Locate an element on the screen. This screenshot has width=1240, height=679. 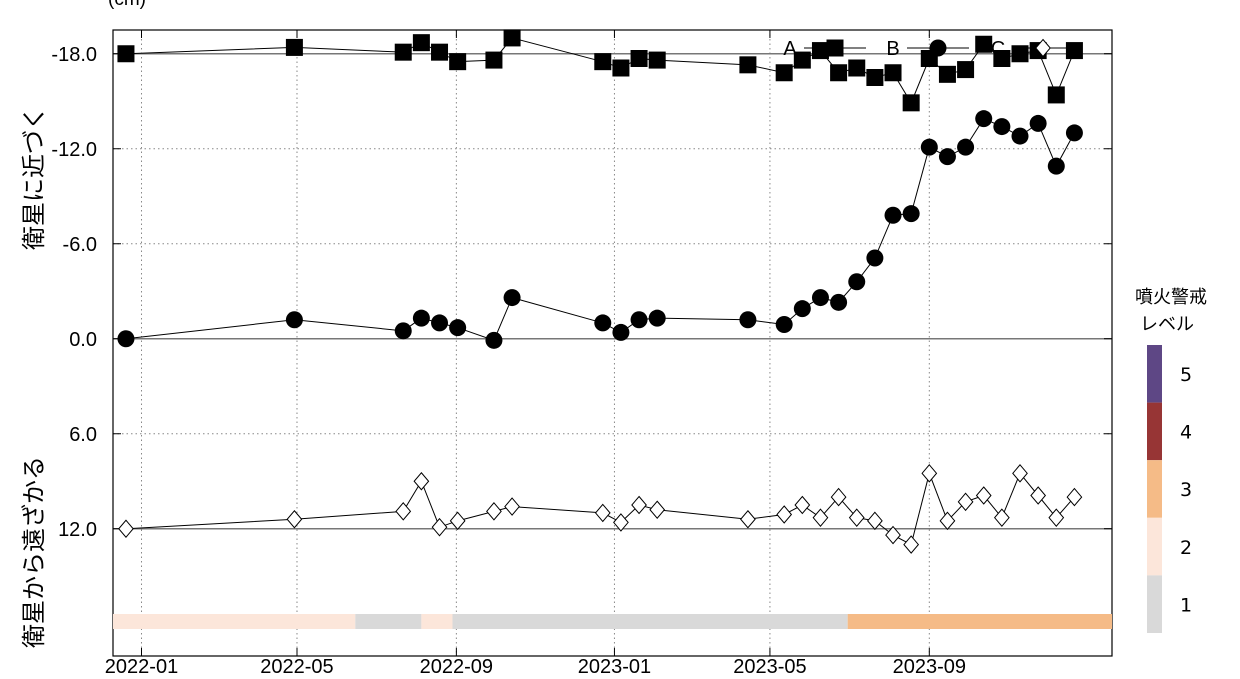
x-tick-label: 2023-05 is located at coordinates (769, 667).